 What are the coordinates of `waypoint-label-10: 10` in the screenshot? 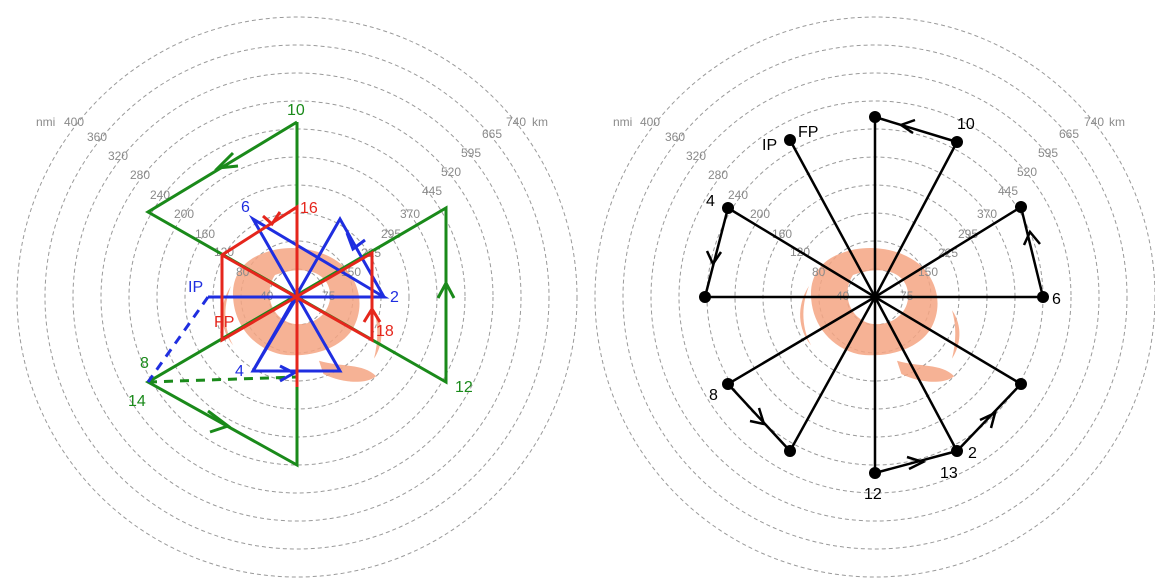 It's located at (966, 124).